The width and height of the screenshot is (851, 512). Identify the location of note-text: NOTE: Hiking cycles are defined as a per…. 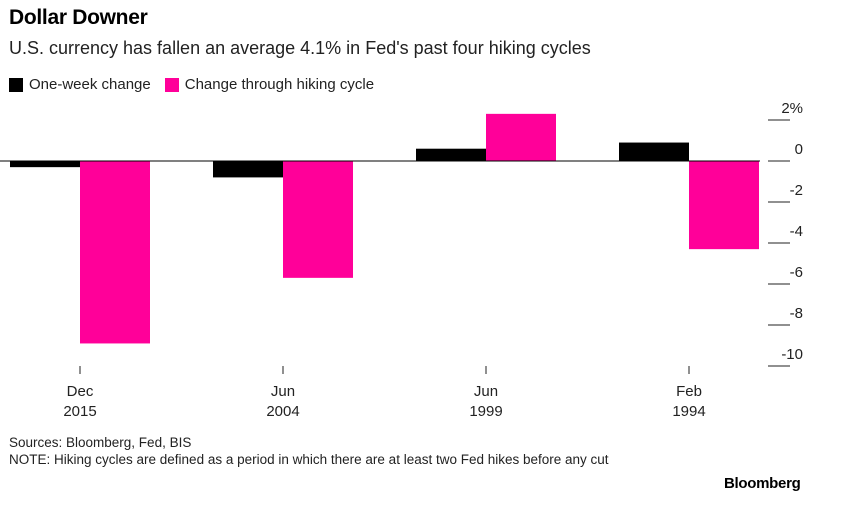
(309, 459).